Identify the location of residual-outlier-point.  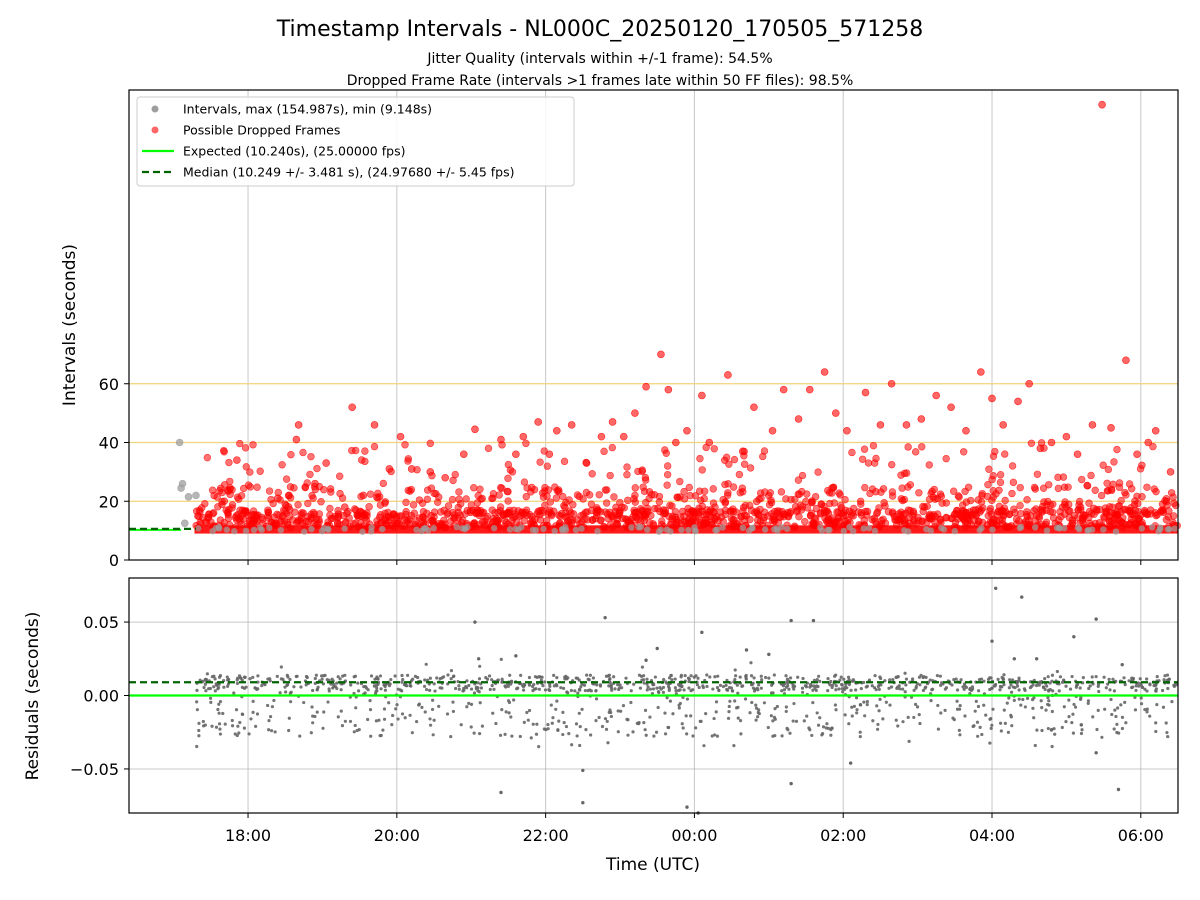
(1074, 637).